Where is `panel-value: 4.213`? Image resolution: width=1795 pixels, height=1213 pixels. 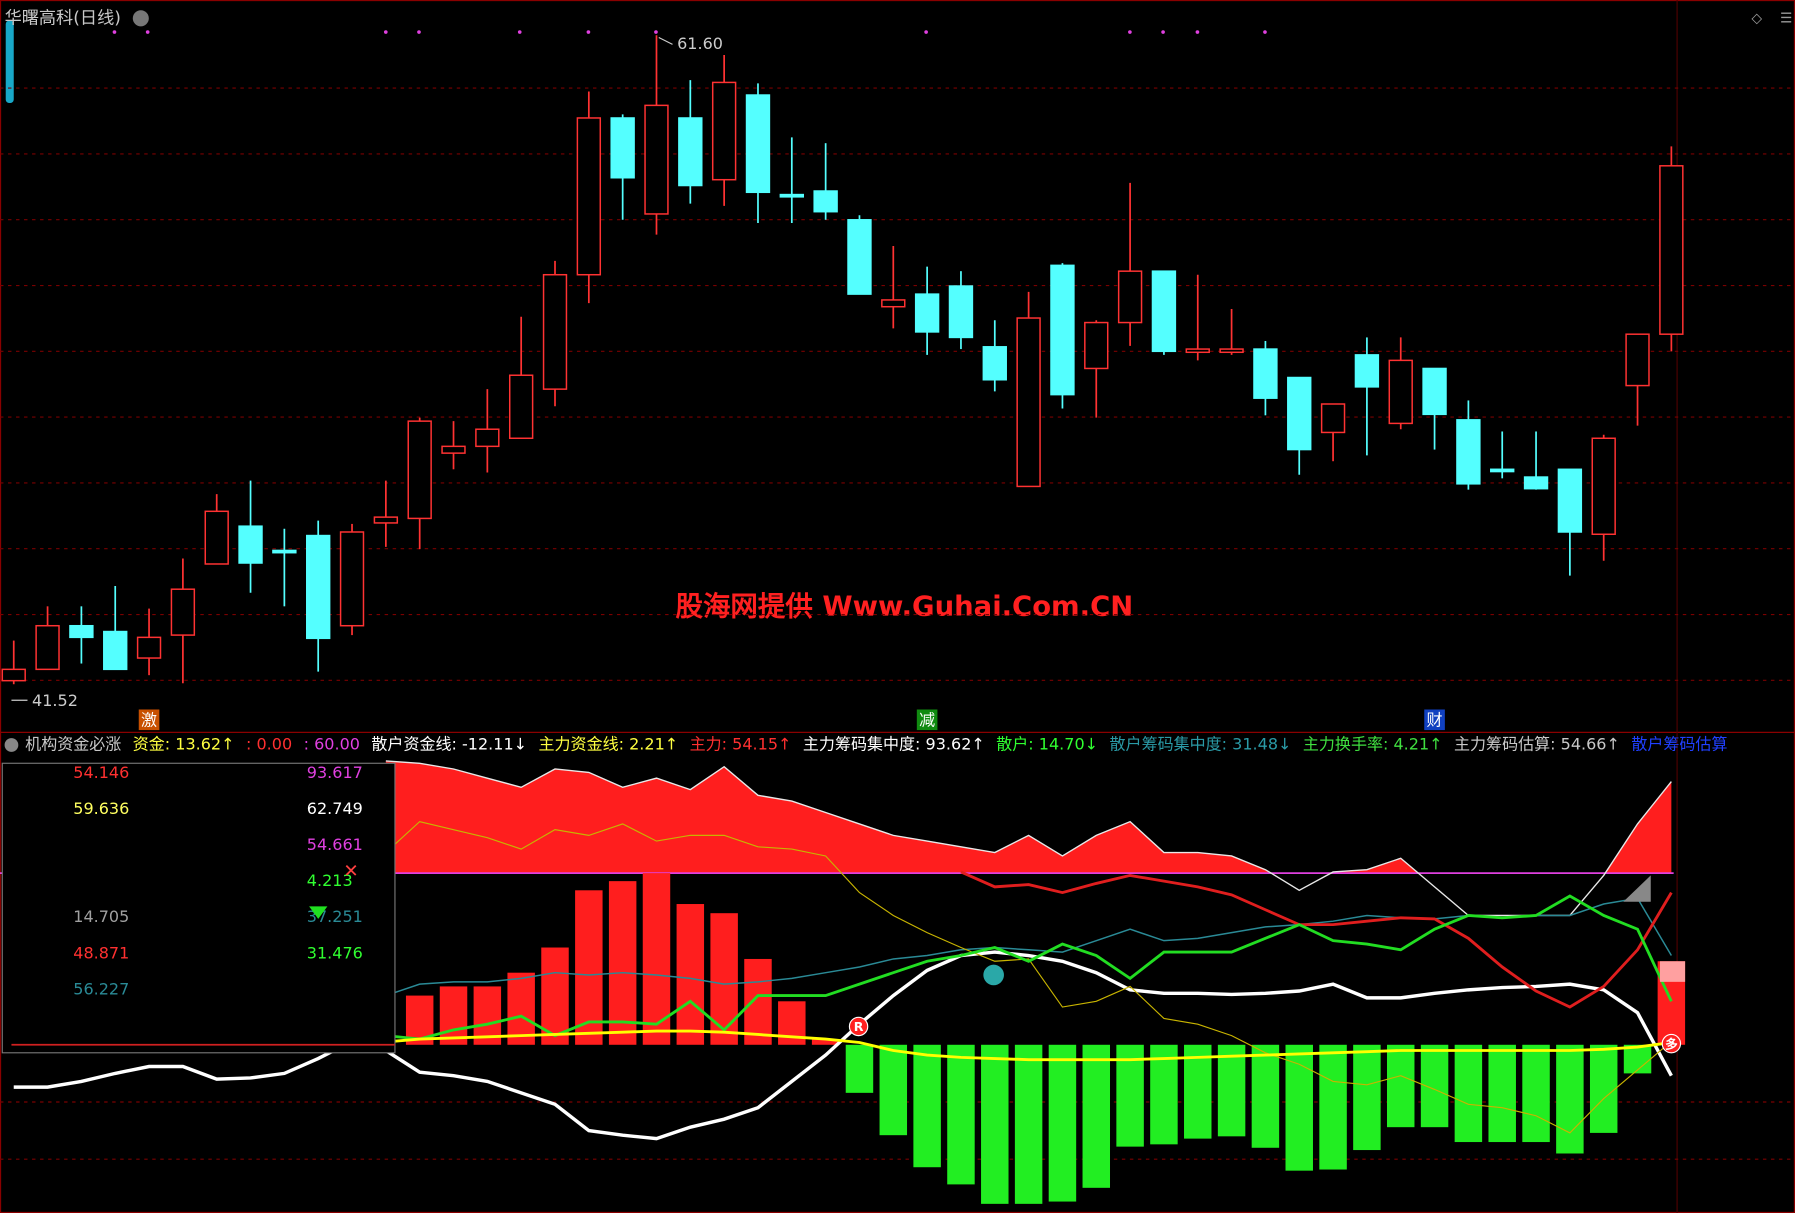
panel-value: 4.213 is located at coordinates (330, 880).